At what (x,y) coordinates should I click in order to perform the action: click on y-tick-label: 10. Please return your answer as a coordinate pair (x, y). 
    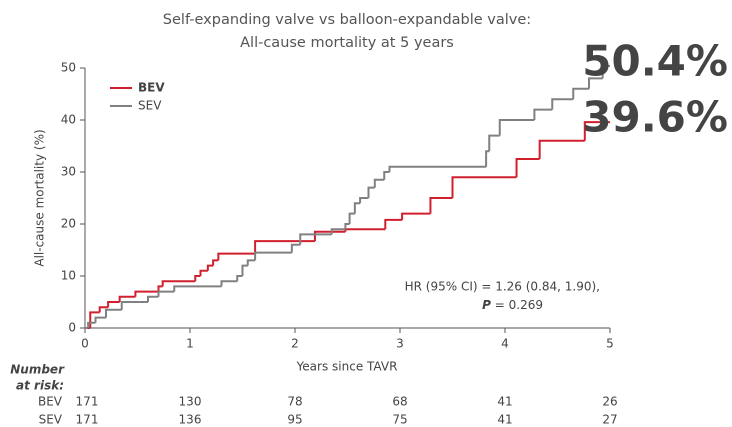
    Looking at the image, I should click on (68, 276).